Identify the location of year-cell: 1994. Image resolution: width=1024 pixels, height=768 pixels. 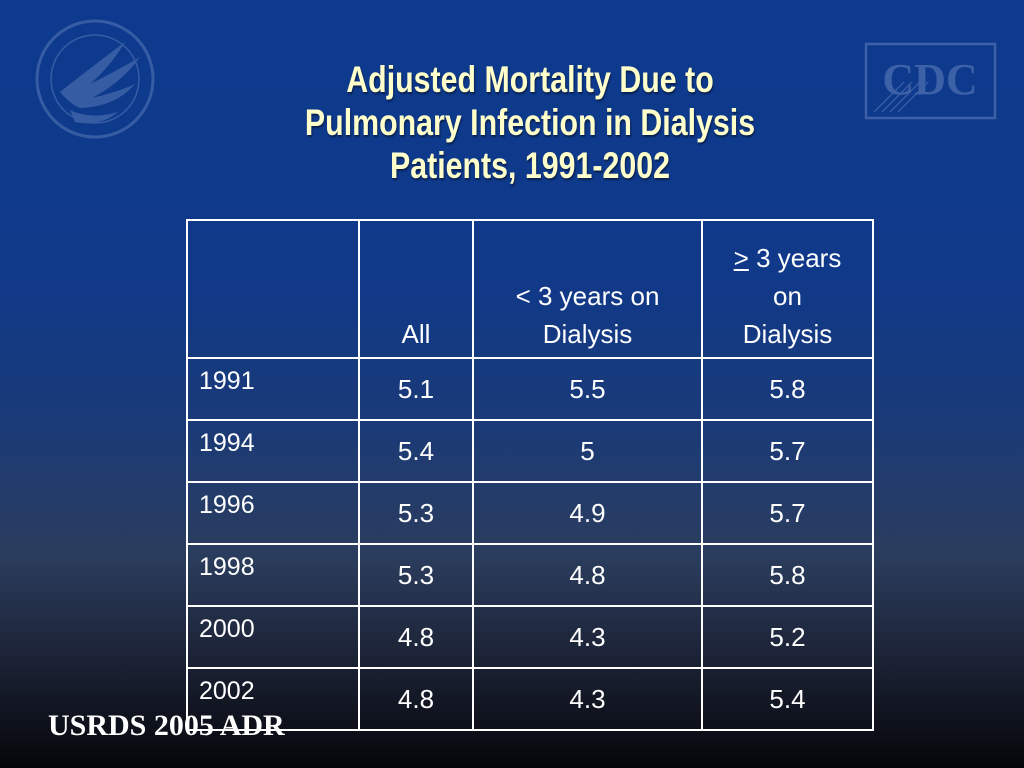
(273, 451).